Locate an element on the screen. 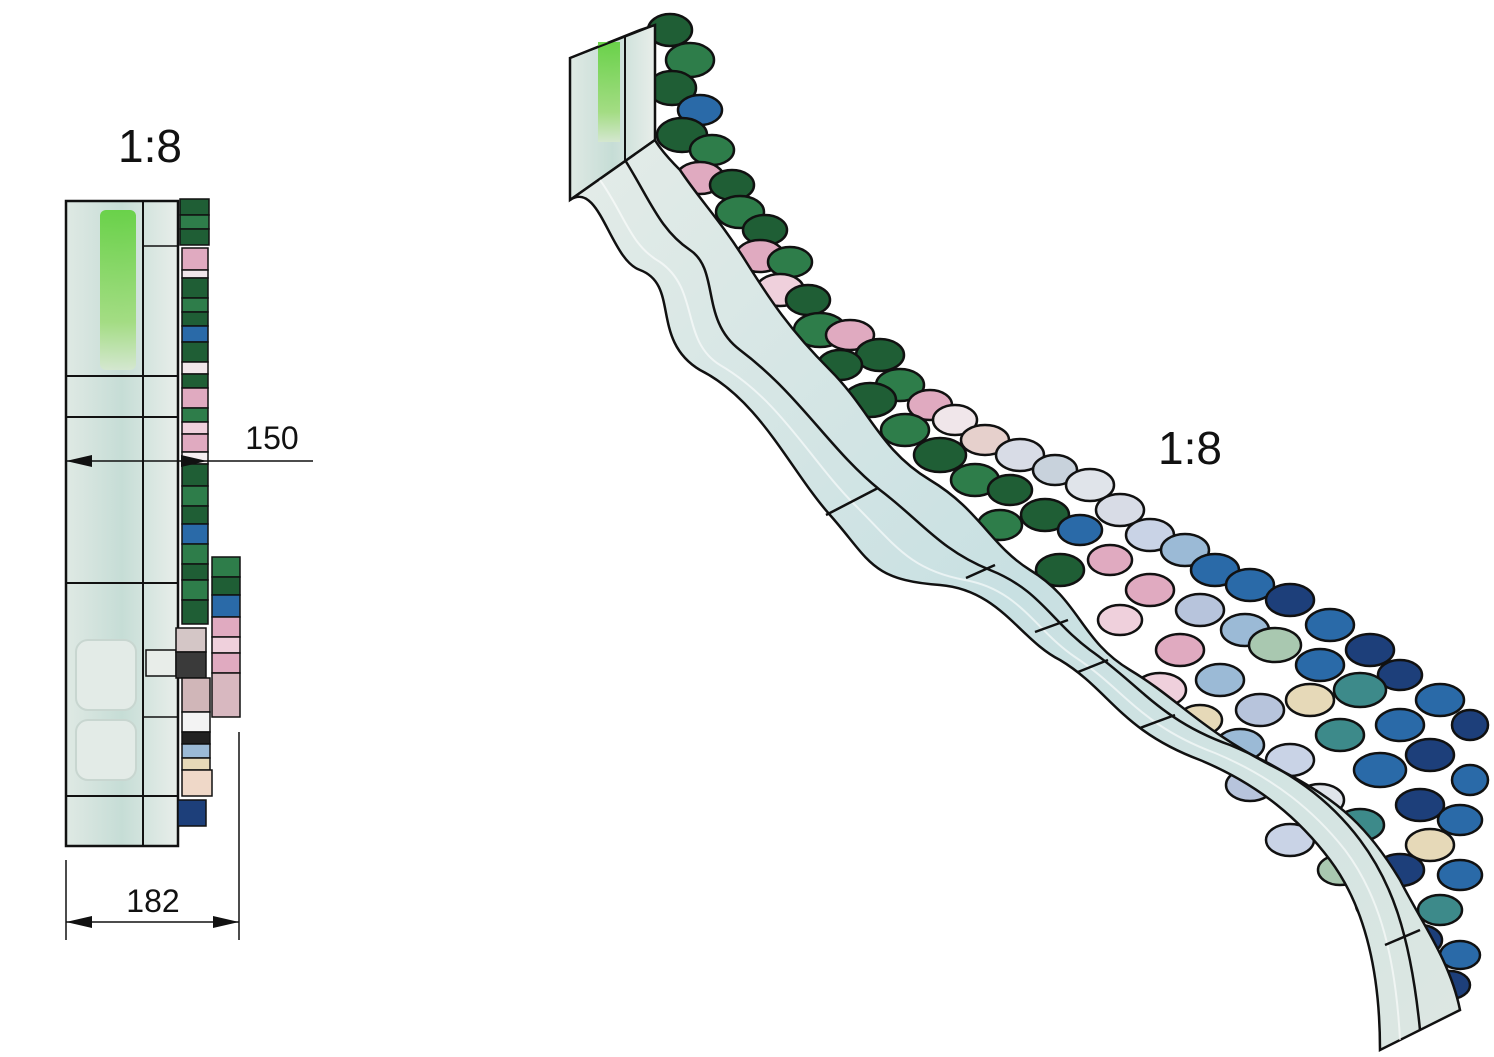  front-scale-label: 1:8 is located at coordinates (150, 146).